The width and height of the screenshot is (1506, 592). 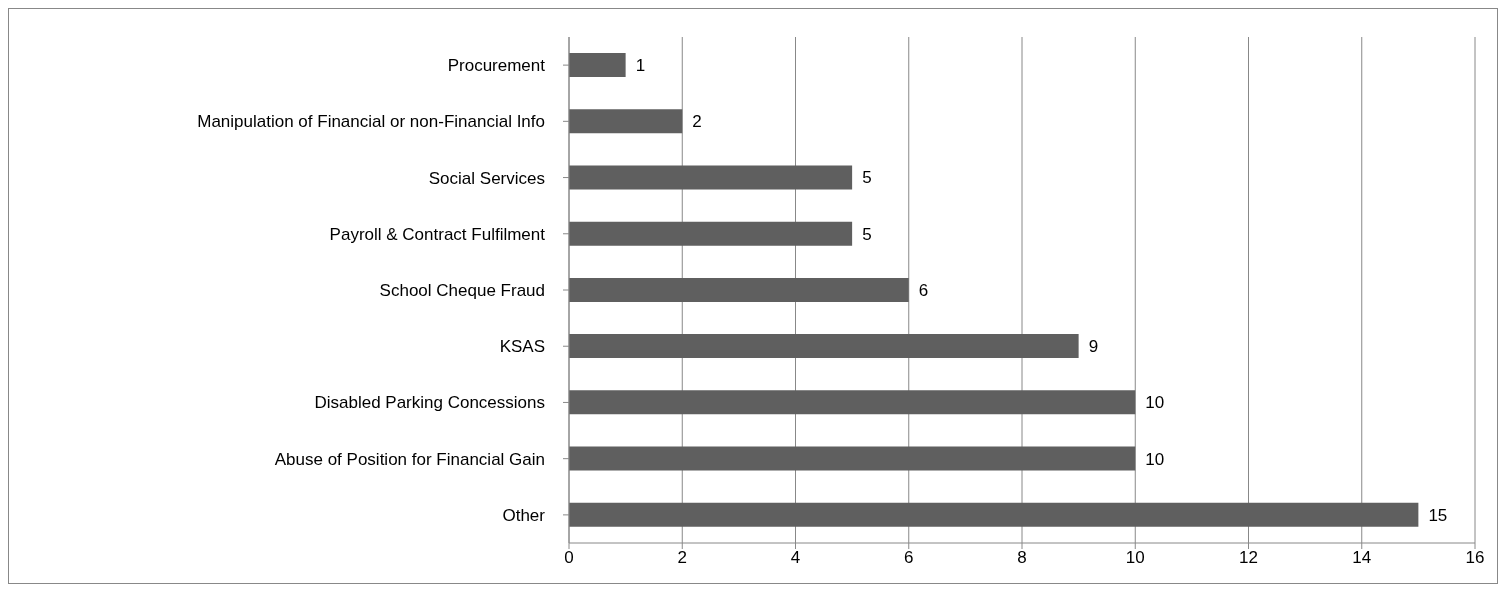 I want to click on y-tick-label: Manipulation of Financial or non-Financial Info, so click(x=371, y=122).